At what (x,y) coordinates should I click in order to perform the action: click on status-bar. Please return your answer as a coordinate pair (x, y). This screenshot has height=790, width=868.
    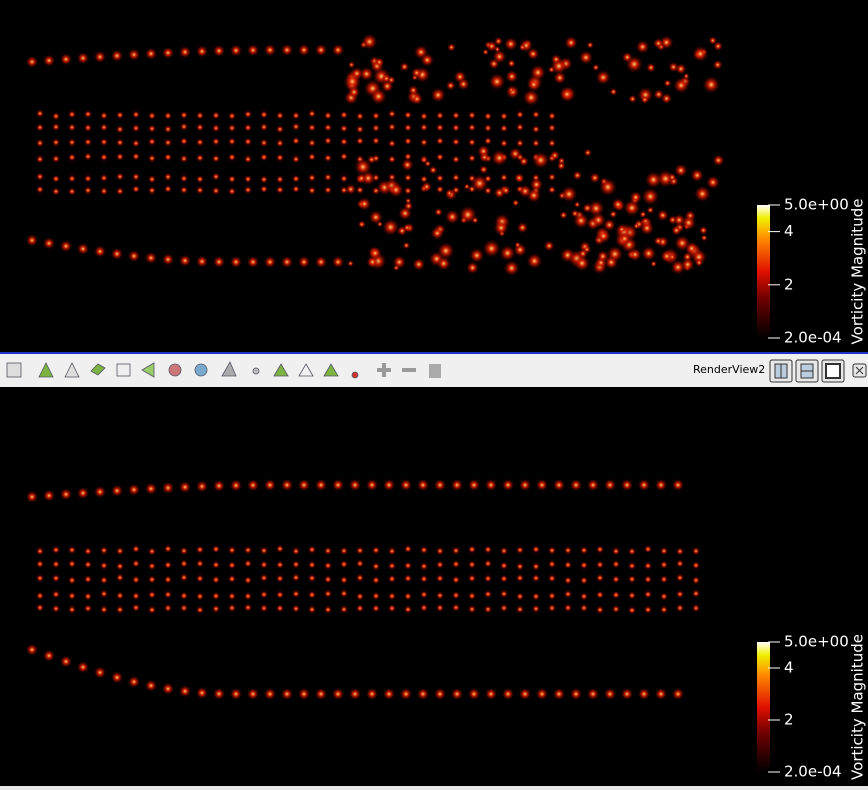
    Looking at the image, I should click on (434, 788).